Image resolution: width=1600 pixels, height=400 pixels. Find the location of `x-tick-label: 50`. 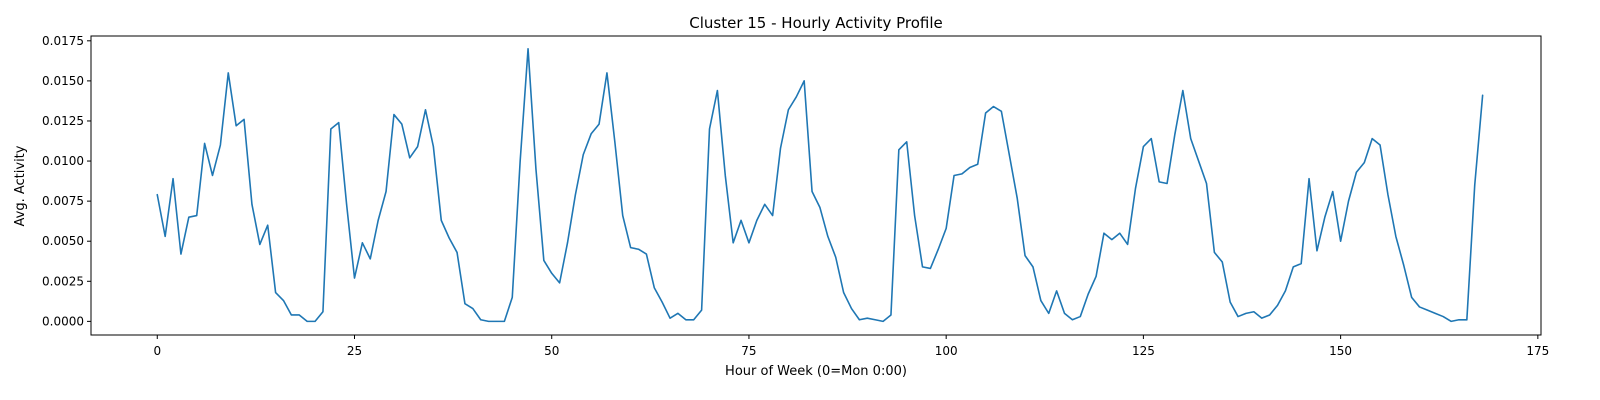

x-tick-label: 50 is located at coordinates (551, 351).